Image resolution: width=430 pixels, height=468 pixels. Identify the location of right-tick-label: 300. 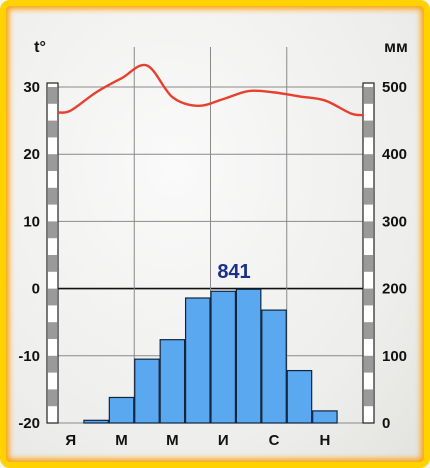
(394, 221).